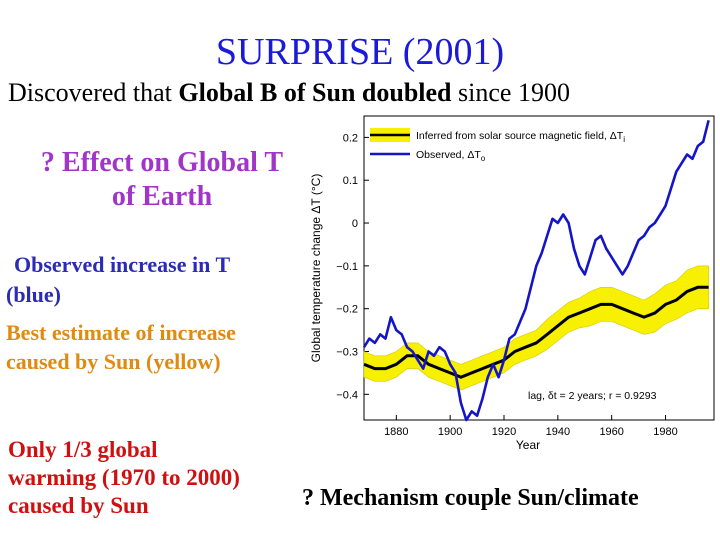 This screenshot has width=720, height=540. Describe the element at coordinates (355, 224) in the screenshot. I see `y-tick-label: 0` at that location.